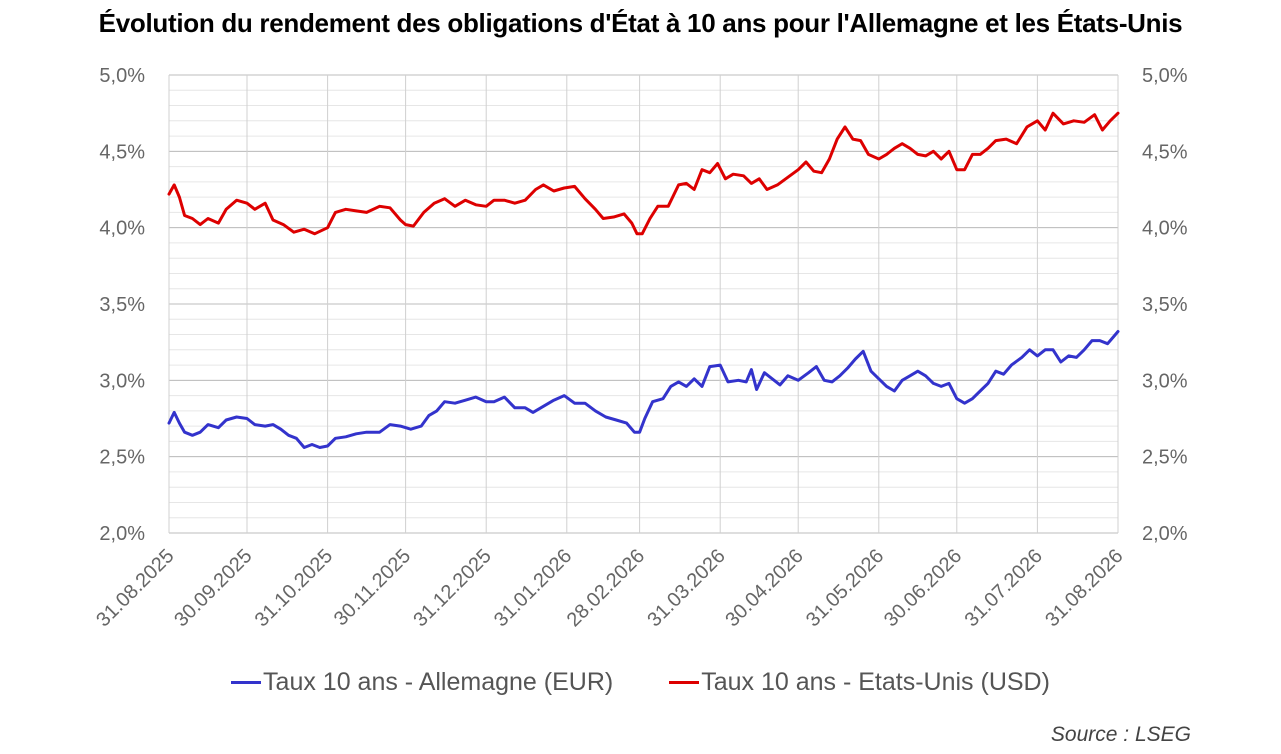 The image size is (1281, 754). I want to click on x-tick-label: 31.12.2025, so click(452, 588).